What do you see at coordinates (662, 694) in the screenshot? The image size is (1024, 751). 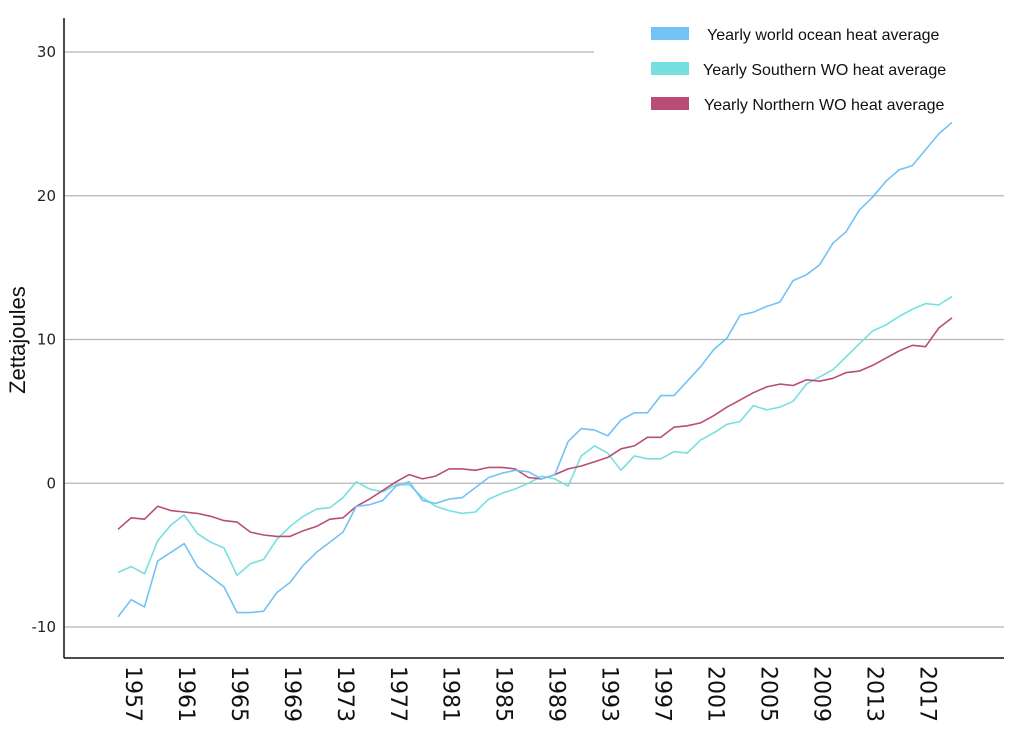 I see `x-tick-label: 1997` at bounding box center [662, 694].